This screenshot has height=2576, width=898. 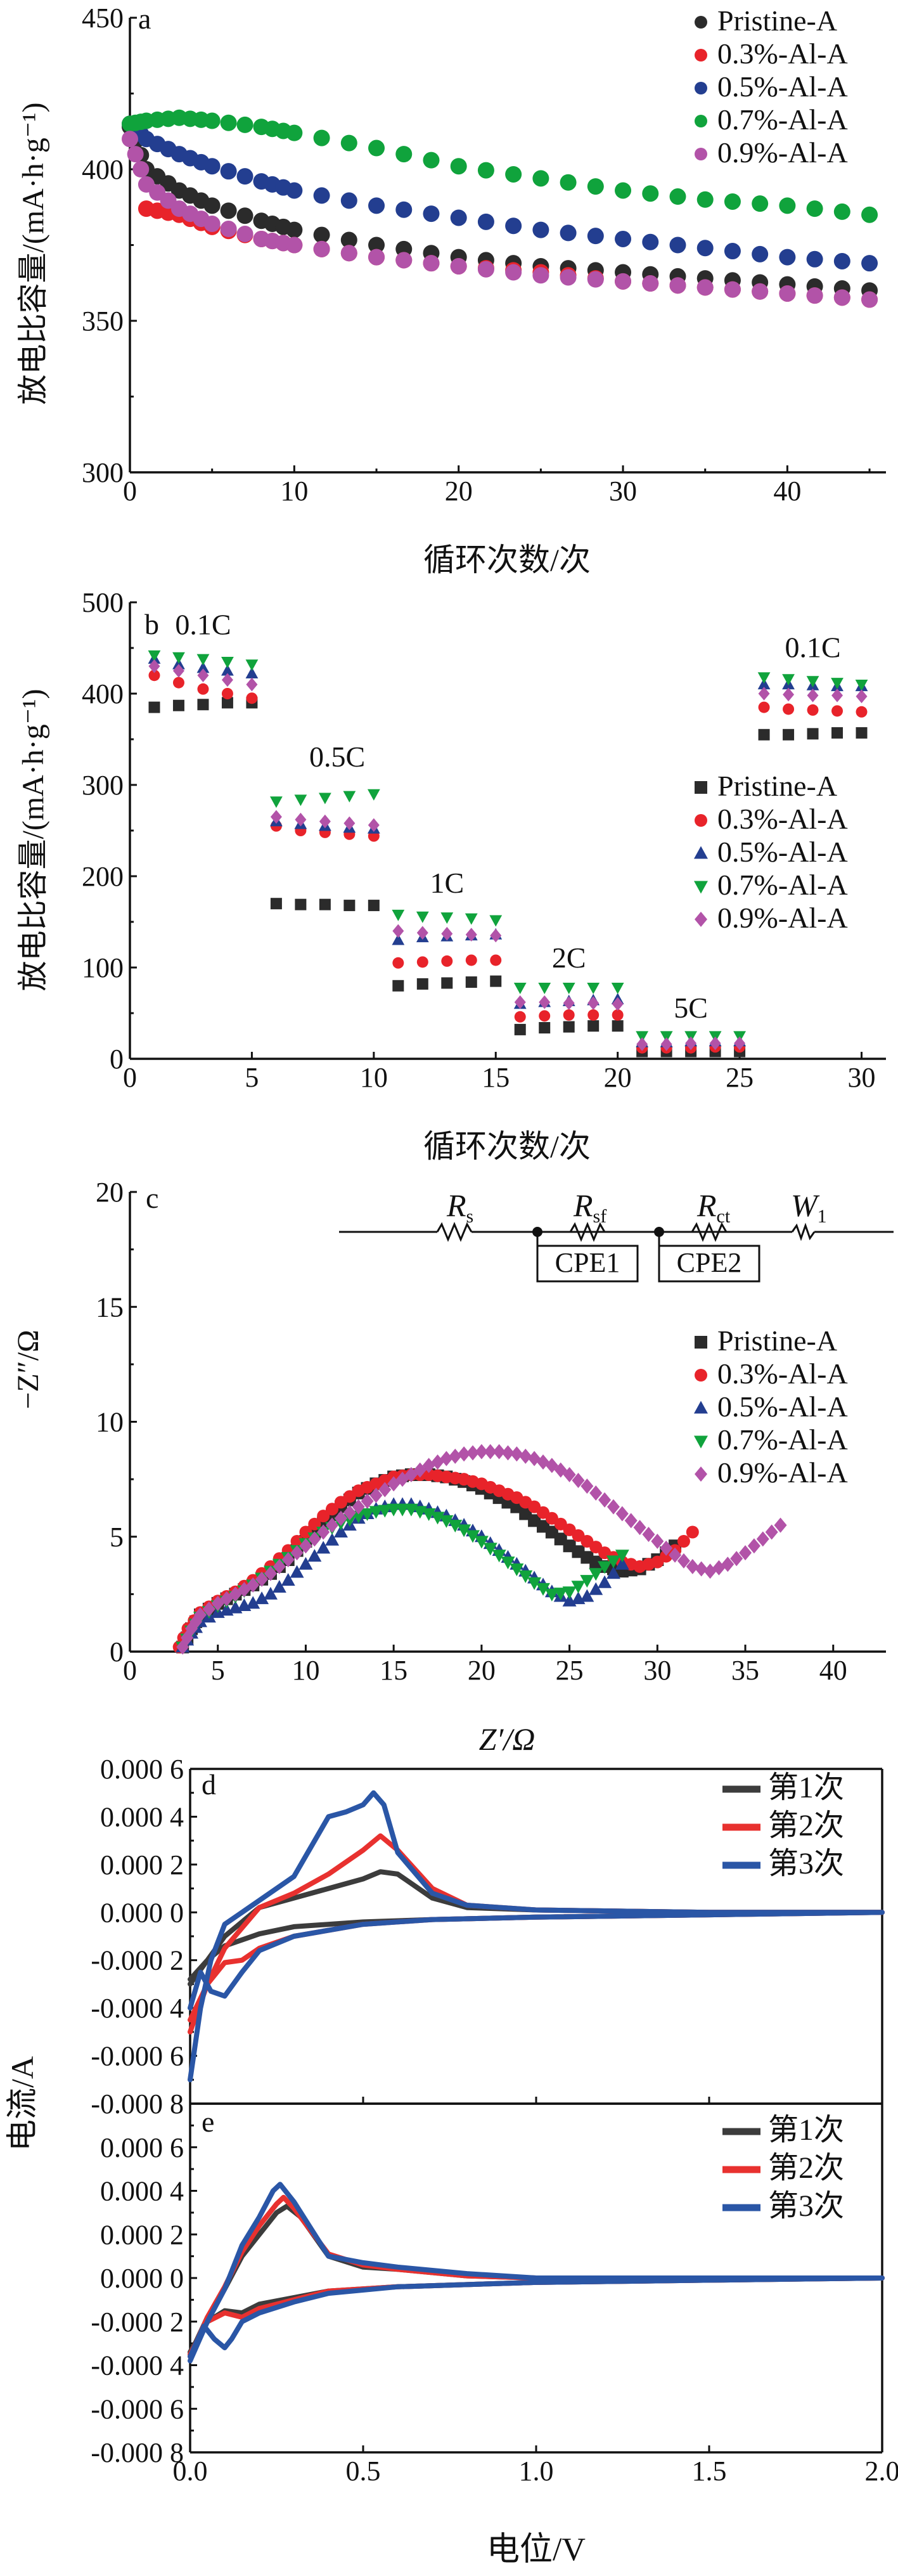 I want to click on y-tick-label: -0.000 6, so click(x=137, y=2056).